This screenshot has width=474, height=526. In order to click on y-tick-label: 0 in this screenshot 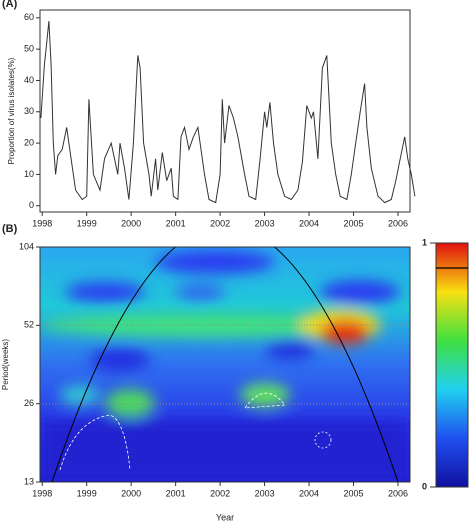, I will do `click(31, 205)`.